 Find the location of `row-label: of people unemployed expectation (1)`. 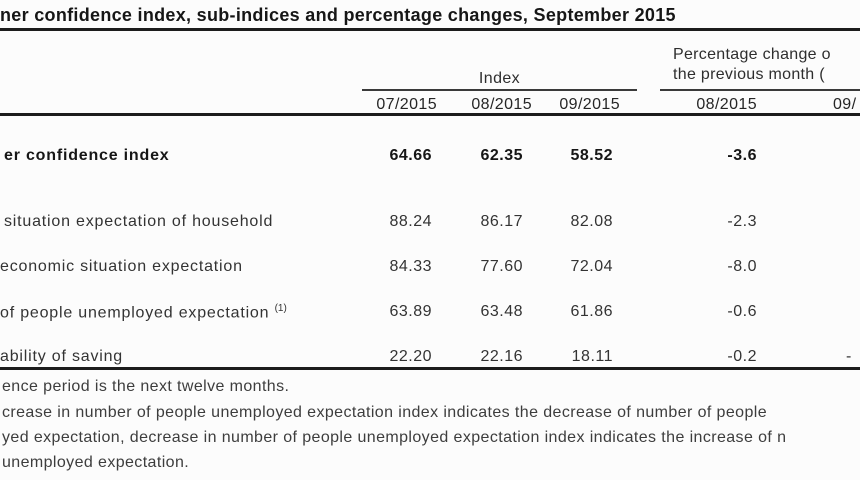

row-label: of people unemployed expectation (1) is located at coordinates (143, 312).